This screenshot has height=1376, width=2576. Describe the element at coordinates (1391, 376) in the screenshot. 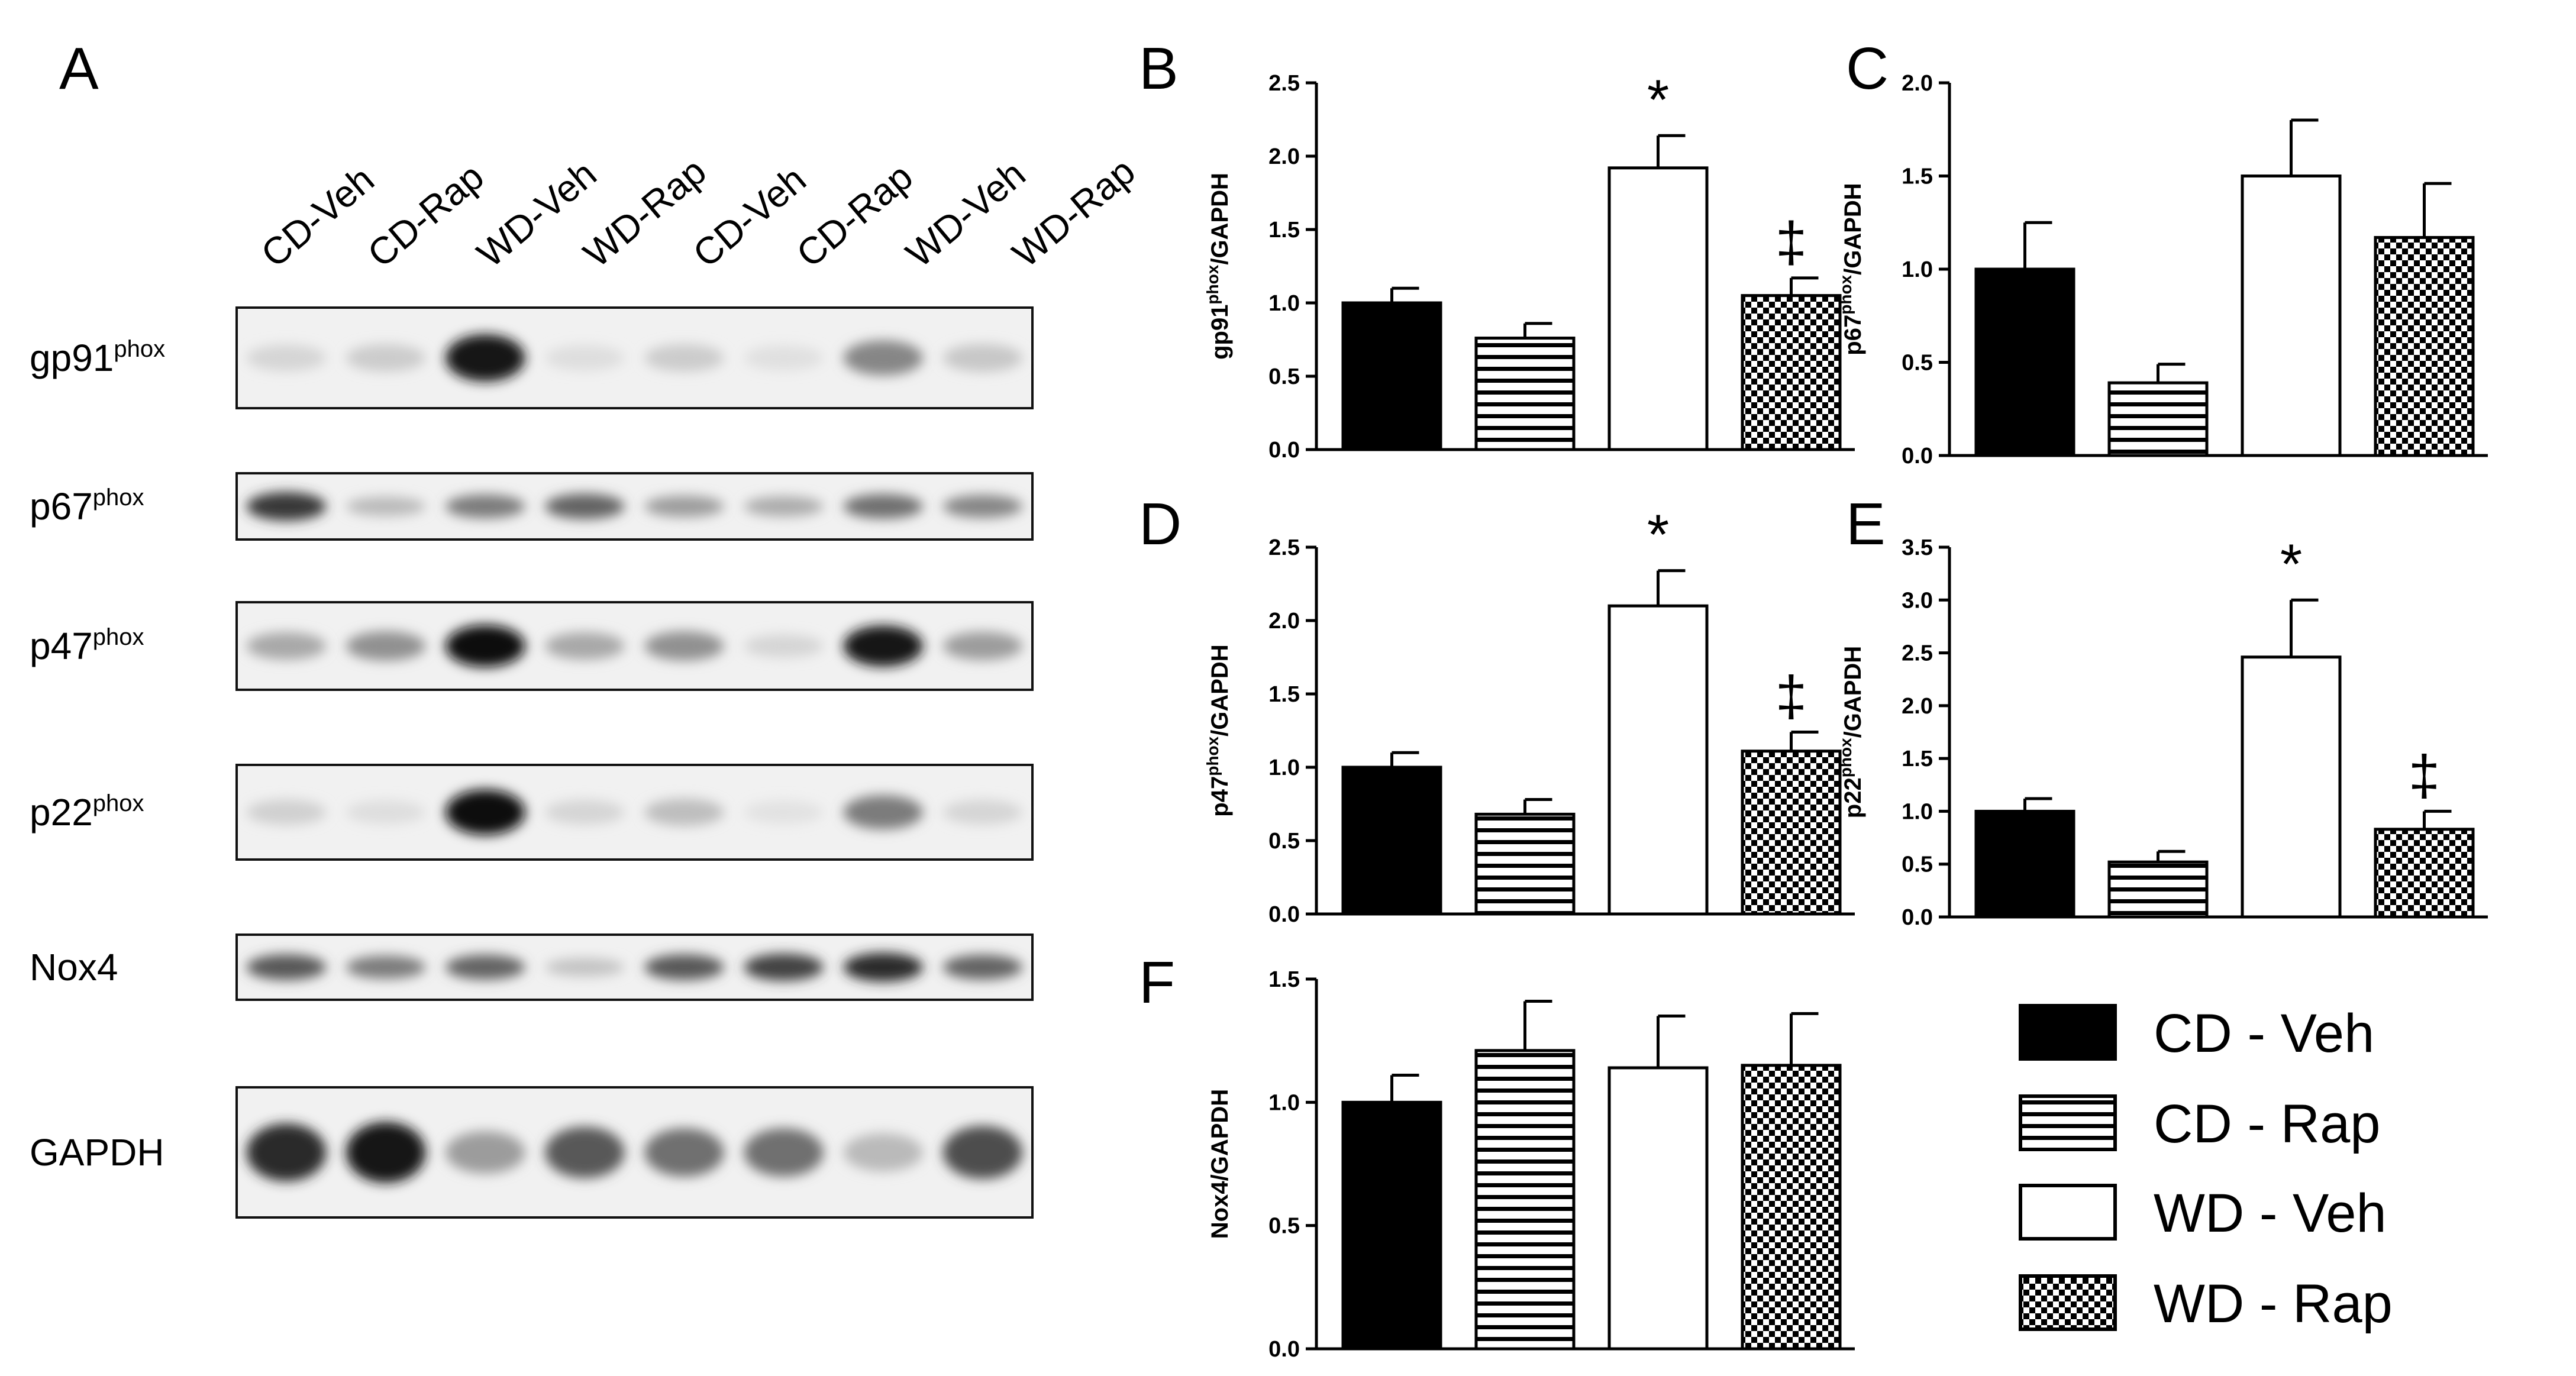

I see `bar-cd-veh` at that location.